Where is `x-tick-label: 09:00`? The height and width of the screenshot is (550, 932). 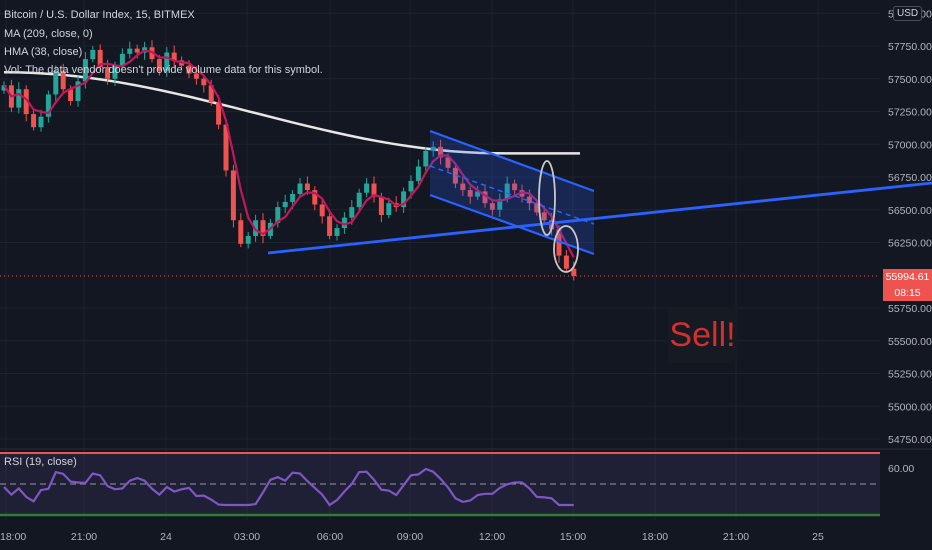
x-tick-label: 09:00 is located at coordinates (410, 537).